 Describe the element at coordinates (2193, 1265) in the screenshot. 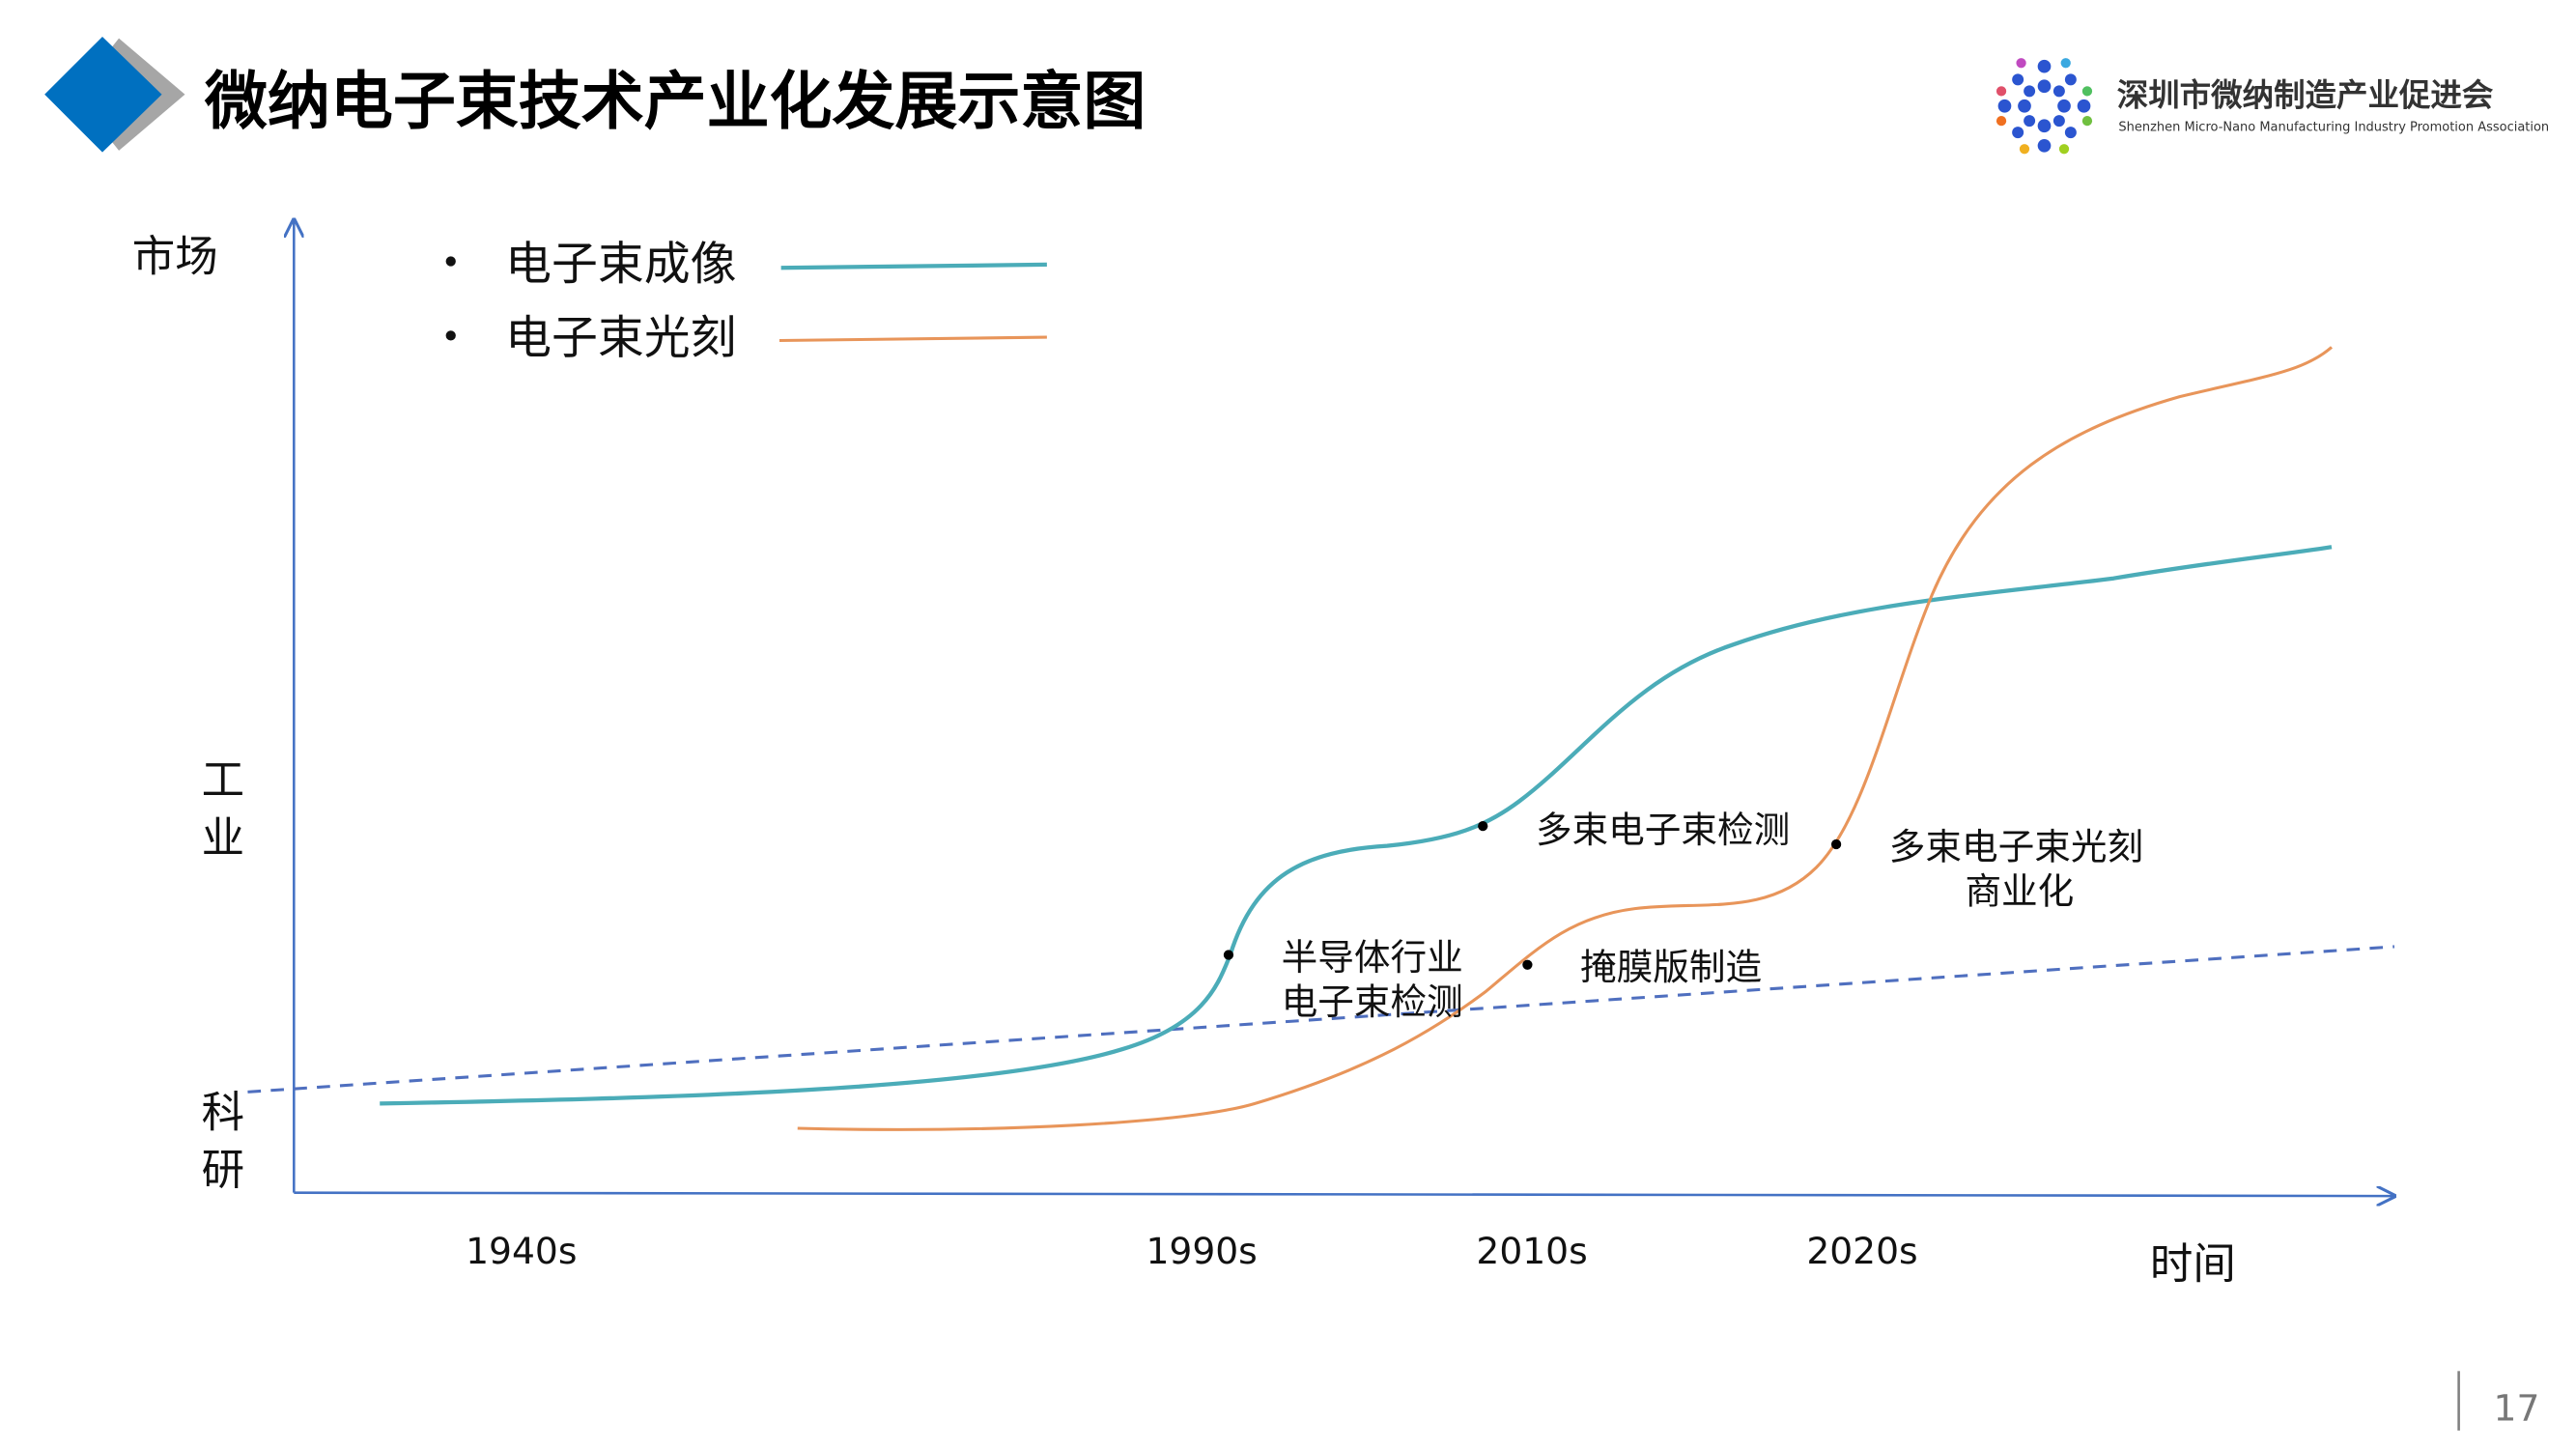

I see `x-axis-label: 时间` at that location.